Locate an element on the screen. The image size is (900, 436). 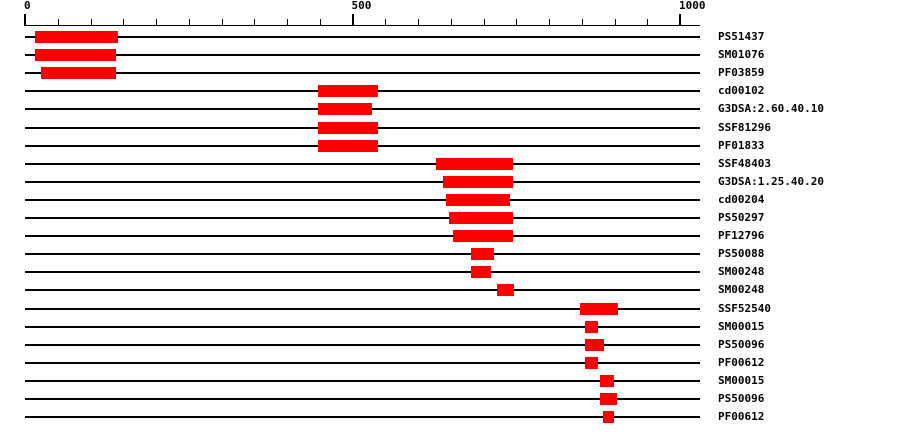
domain-label: SSF81296 is located at coordinates (744, 127).